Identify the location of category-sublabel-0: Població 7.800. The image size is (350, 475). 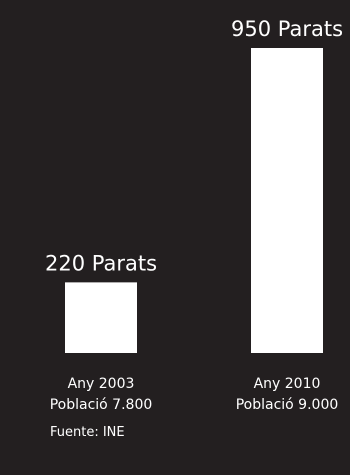
(101, 405).